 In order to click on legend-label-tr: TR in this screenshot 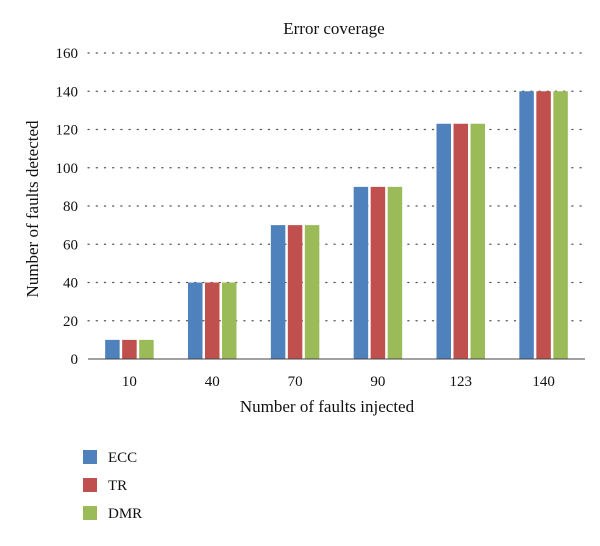, I will do `click(117, 486)`.